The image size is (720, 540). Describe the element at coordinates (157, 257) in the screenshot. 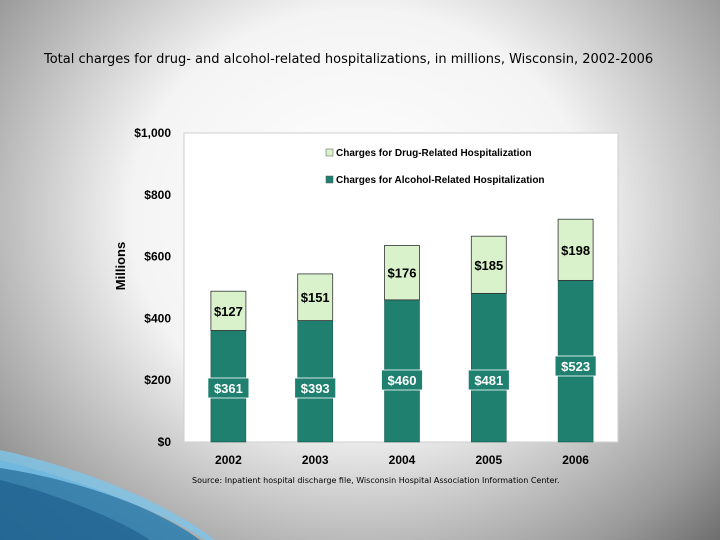

I see `y-tick-label: $600` at that location.